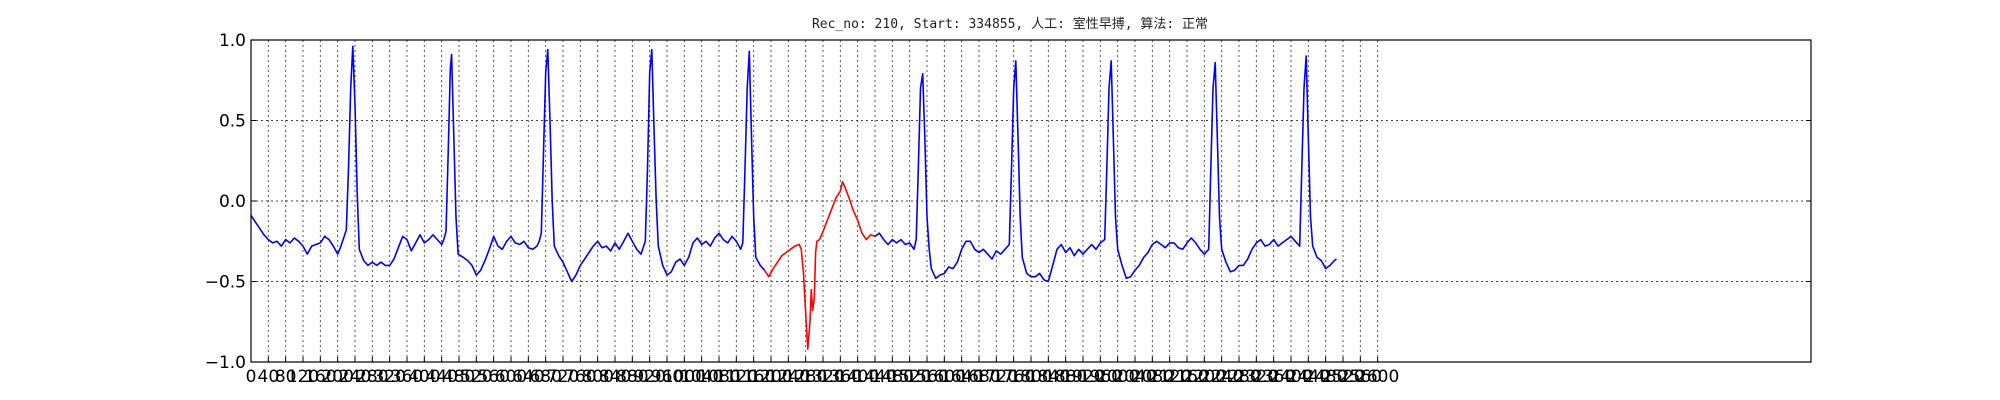  What do you see at coordinates (996, 377) in the screenshot?
I see `x-tick-label: 1720` at bounding box center [996, 377].